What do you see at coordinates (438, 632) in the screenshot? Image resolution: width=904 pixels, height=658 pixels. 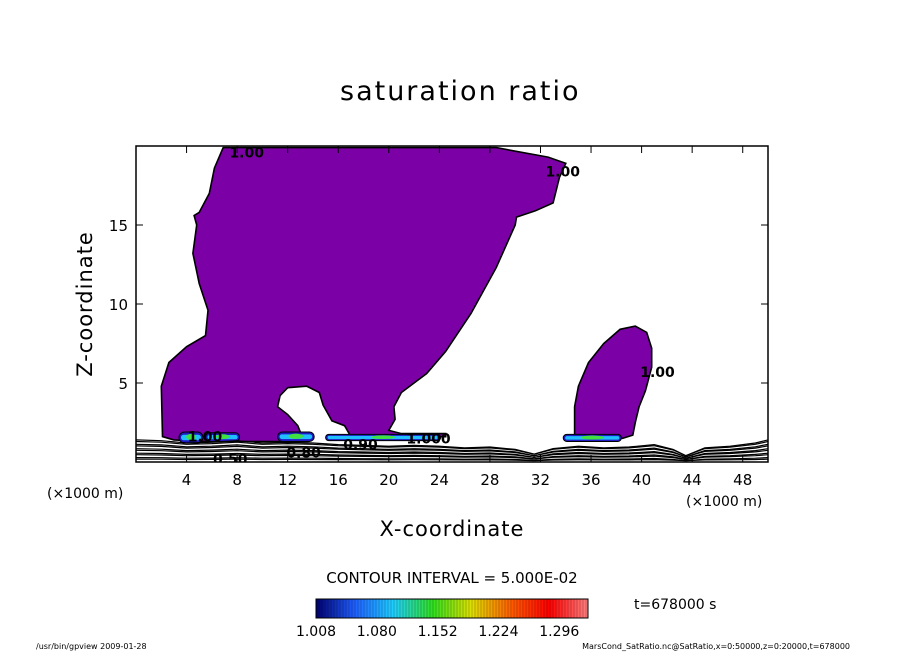 I see `colorbar-tick-label: 1.152` at bounding box center [438, 632].